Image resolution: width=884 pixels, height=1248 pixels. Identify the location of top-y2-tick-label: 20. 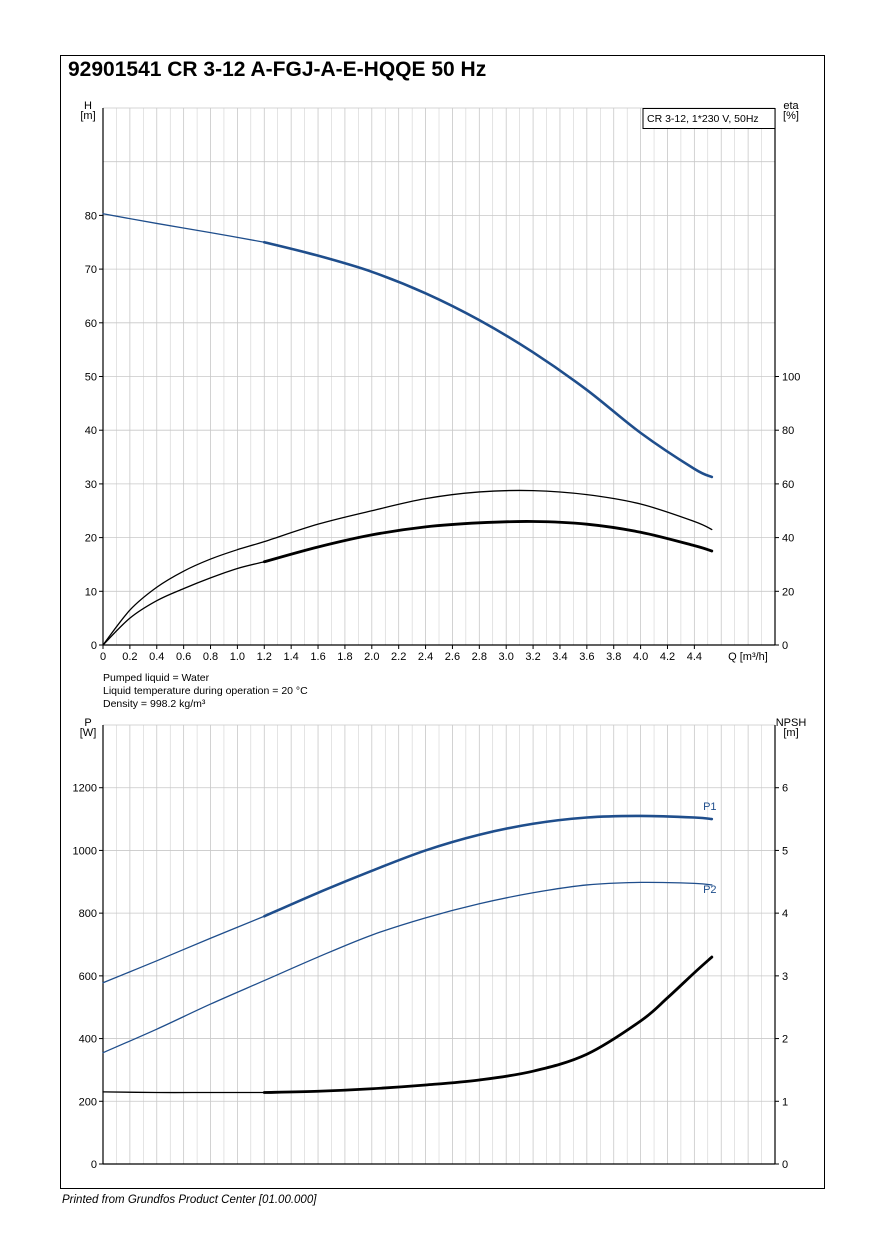
(788, 592).